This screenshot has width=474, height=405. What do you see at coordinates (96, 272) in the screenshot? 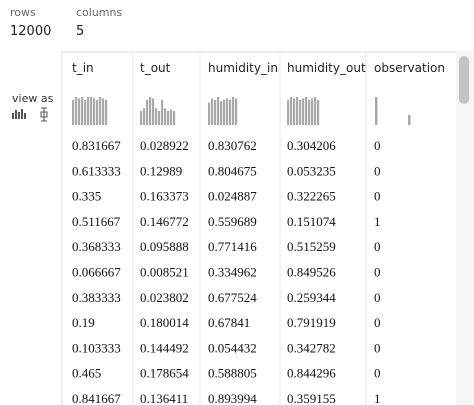
I see `table-cell: 0.066667` at bounding box center [96, 272].